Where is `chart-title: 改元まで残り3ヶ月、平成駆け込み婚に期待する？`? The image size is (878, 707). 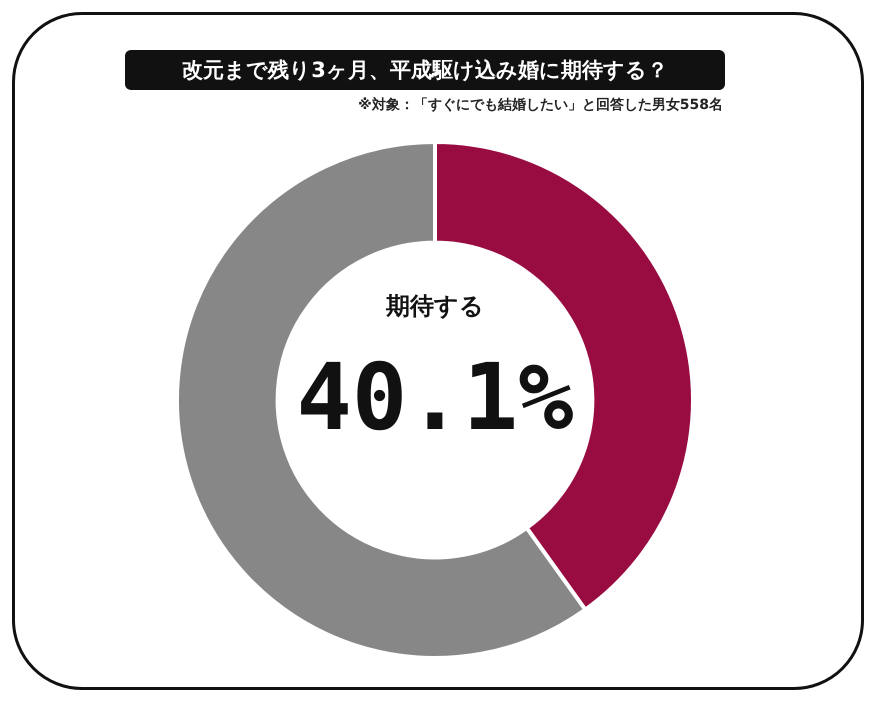
chart-title: 改元まで残り3ヶ月、平成駆け込み婚に期待する？ is located at coordinates (425, 70).